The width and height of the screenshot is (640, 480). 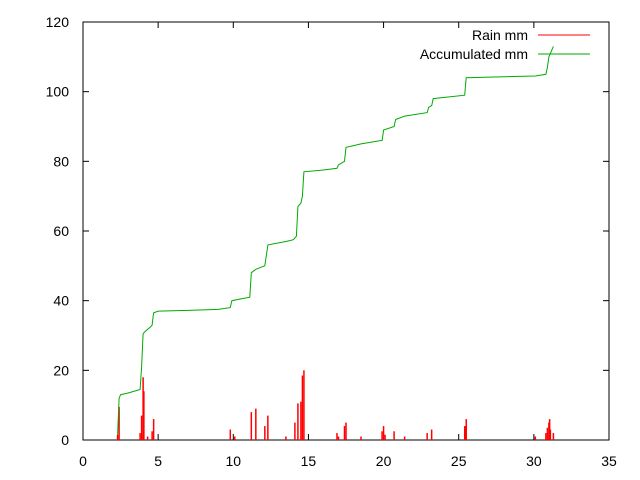 What do you see at coordinates (83, 461) in the screenshot?
I see `x-tick-label: 0` at bounding box center [83, 461].